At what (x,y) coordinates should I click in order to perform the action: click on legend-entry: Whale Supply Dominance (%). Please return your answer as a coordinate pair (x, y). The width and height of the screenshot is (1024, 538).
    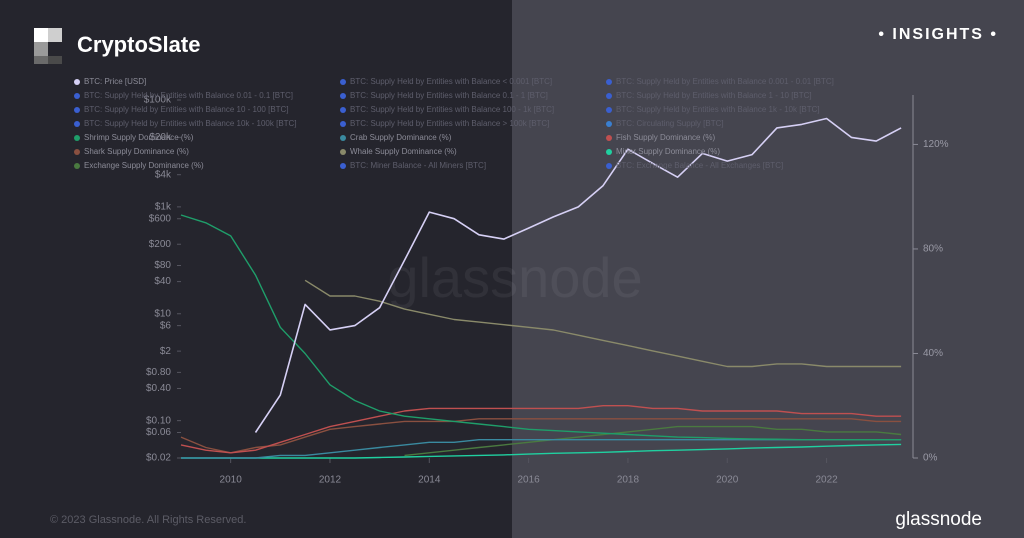
    Looking at the image, I should click on (398, 151).